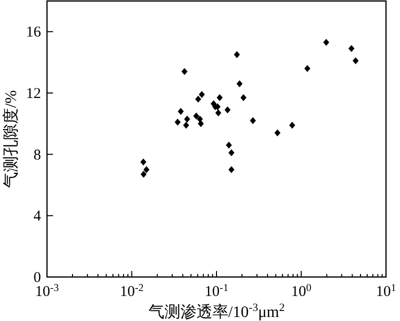  I want to click on x-axis-title: 气测渗透率/10$^{-3}$μm$^{2}$, so click(216, 311).